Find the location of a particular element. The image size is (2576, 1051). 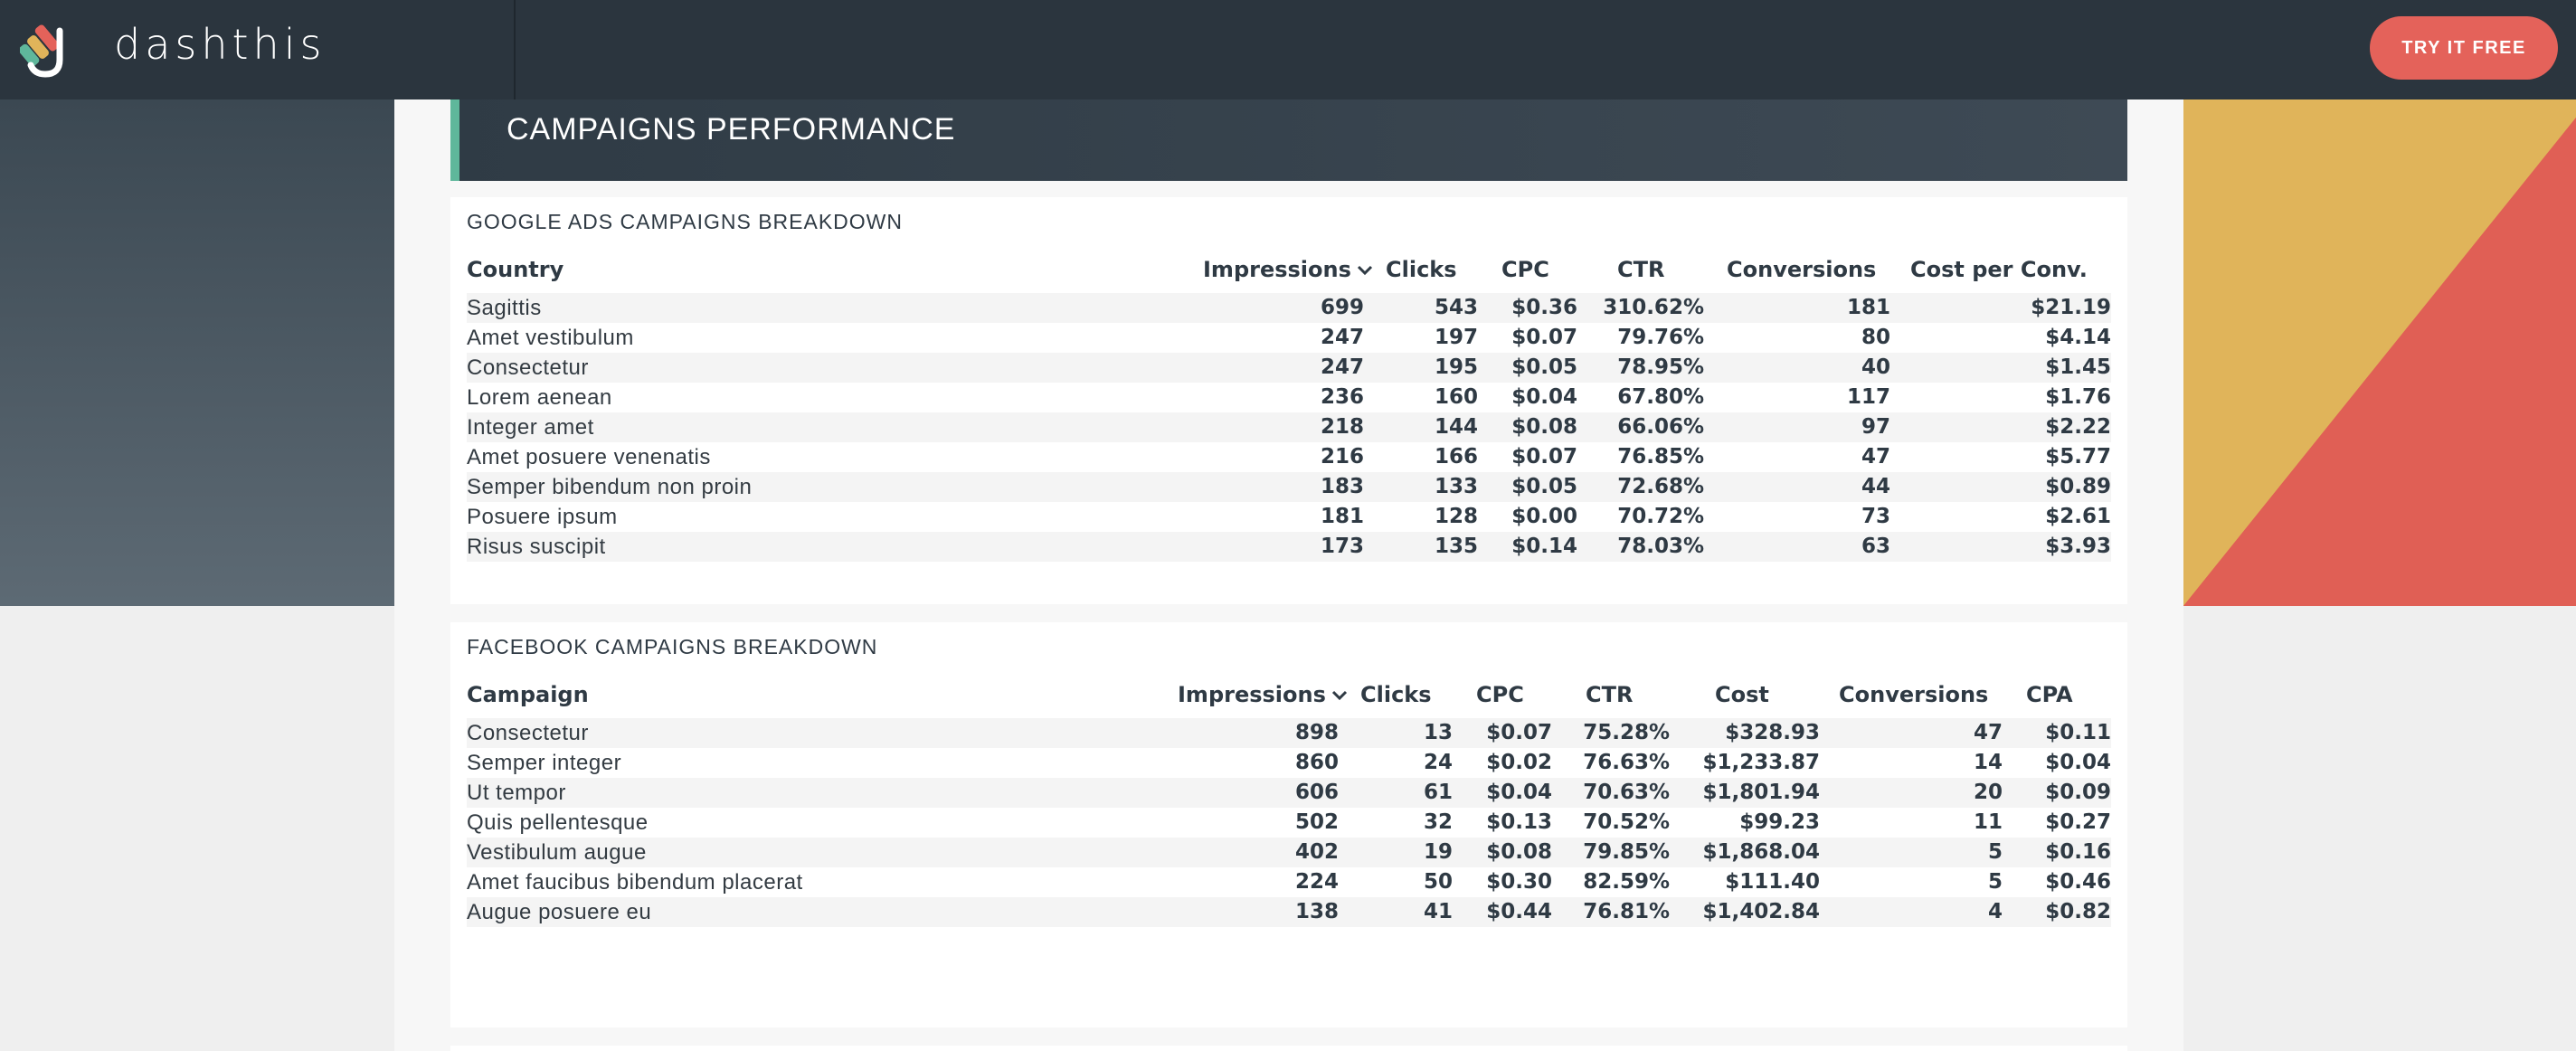

background-left-panel is located at coordinates (197, 352).